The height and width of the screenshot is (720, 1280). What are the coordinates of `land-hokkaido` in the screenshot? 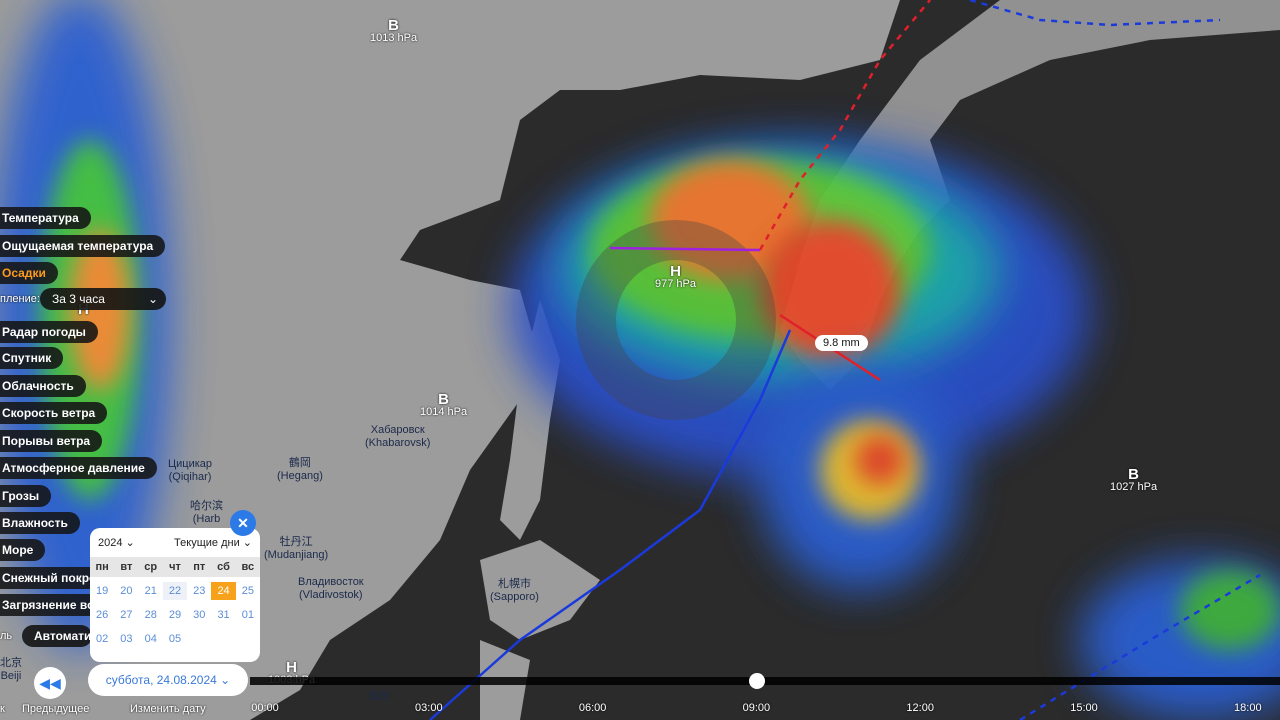 It's located at (540, 630).